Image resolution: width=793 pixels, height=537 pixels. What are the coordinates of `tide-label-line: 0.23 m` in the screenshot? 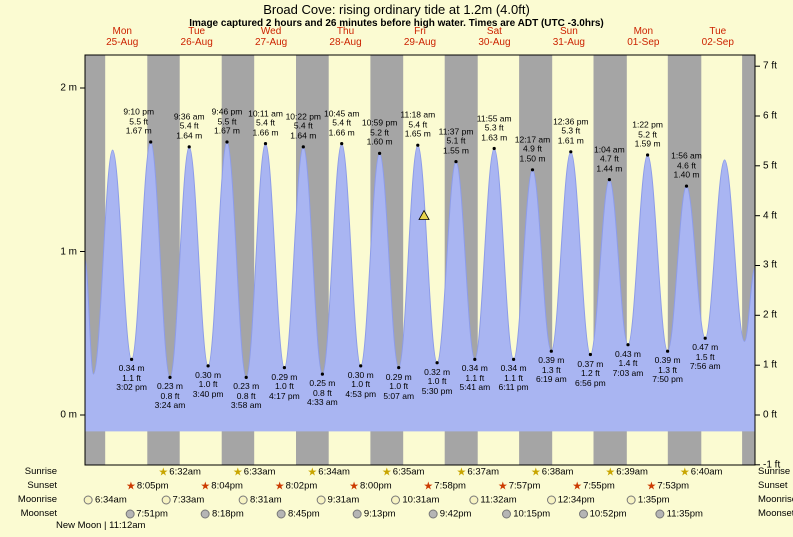 It's located at (170, 386).